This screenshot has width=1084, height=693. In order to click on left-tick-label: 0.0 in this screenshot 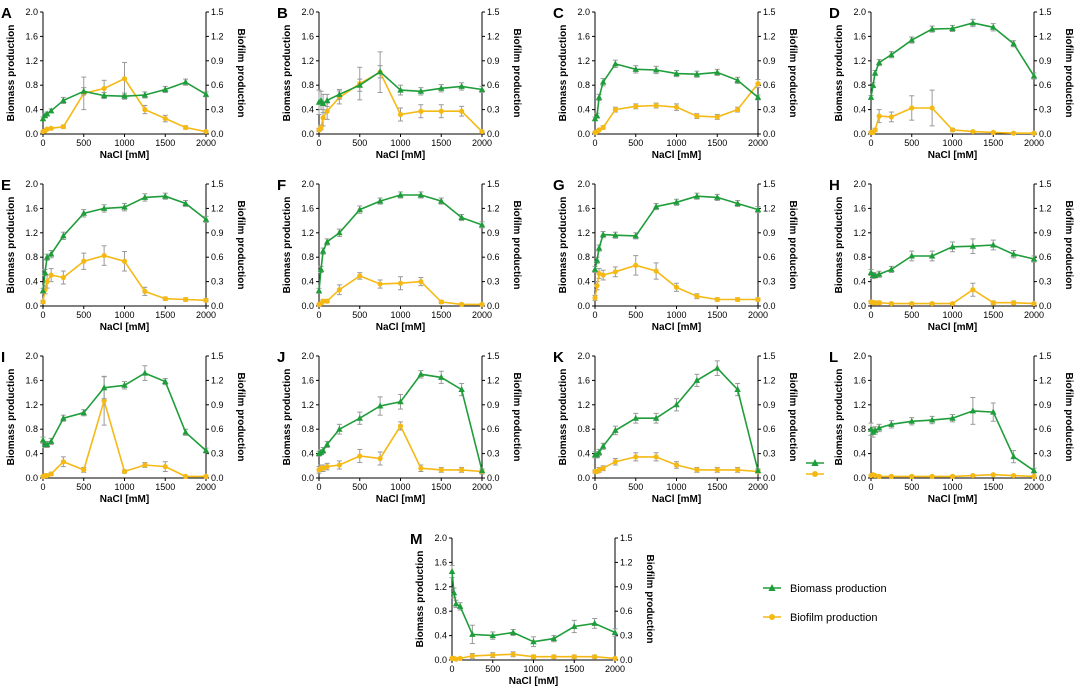, I will do `click(859, 306)`.